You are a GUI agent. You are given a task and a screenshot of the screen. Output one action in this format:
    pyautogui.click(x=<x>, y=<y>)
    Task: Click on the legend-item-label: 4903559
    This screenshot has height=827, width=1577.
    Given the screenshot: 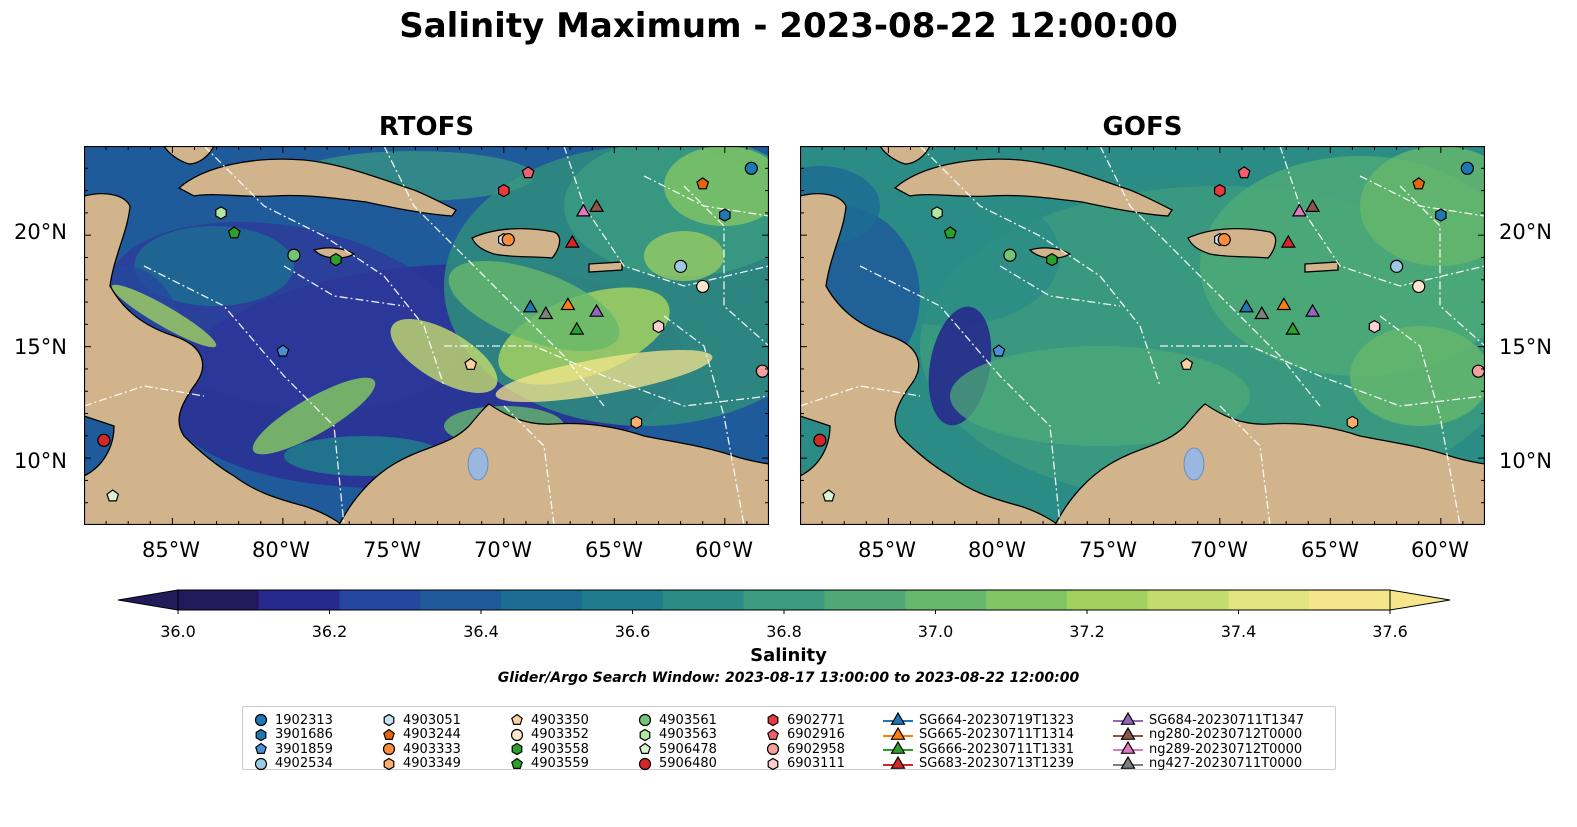 What is the action you would take?
    pyautogui.click(x=560, y=763)
    